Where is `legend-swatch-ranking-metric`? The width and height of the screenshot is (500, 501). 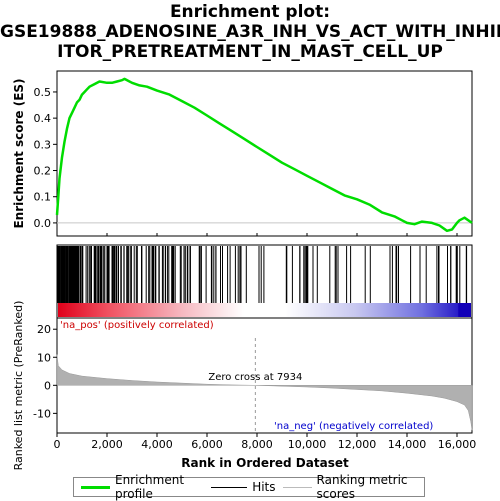
legend-swatch-ranking-metric is located at coordinates (297, 487).